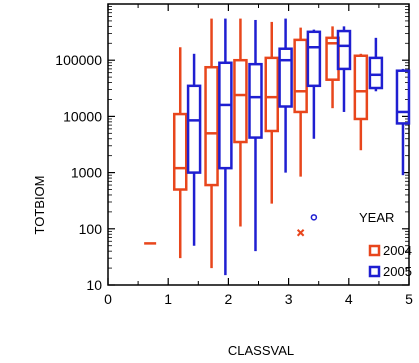 This screenshot has height=363, width=419. What do you see at coordinates (108, 299) in the screenshot?
I see `x-tick-label: 0` at bounding box center [108, 299].